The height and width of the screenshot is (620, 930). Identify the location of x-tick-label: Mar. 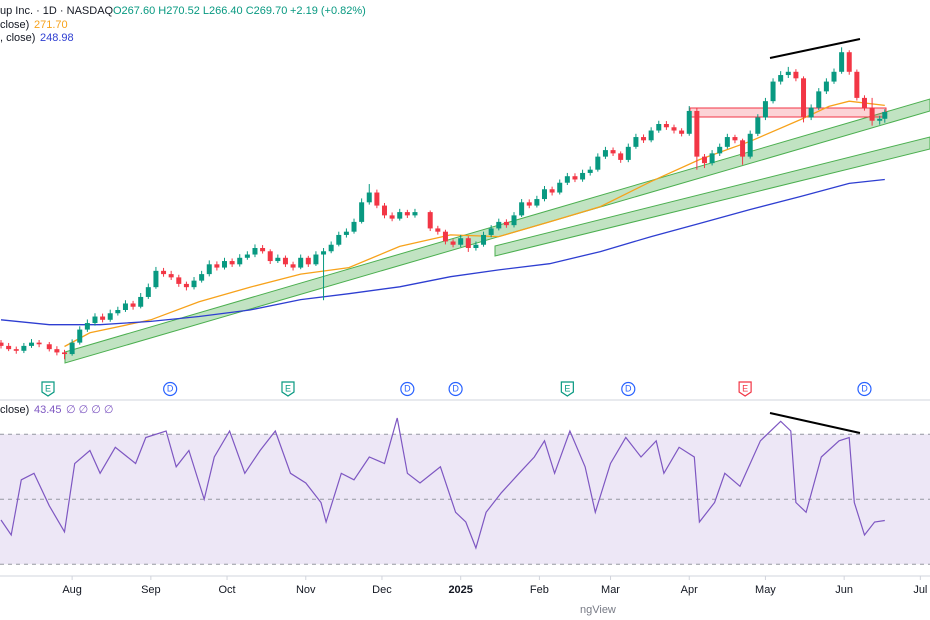
(610, 590).